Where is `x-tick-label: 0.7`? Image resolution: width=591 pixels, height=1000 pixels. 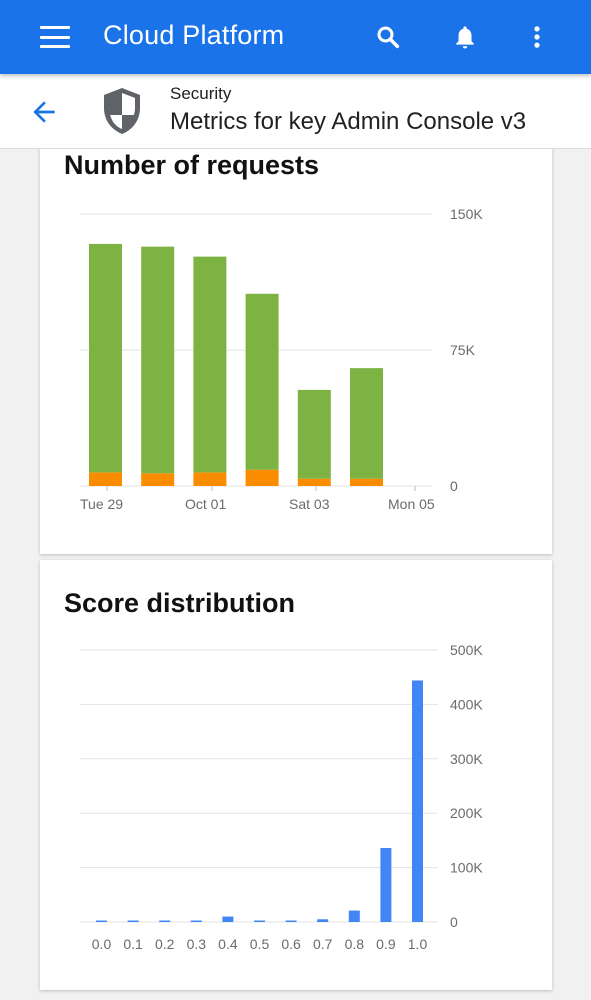 x-tick-label: 0.7 is located at coordinates (323, 944).